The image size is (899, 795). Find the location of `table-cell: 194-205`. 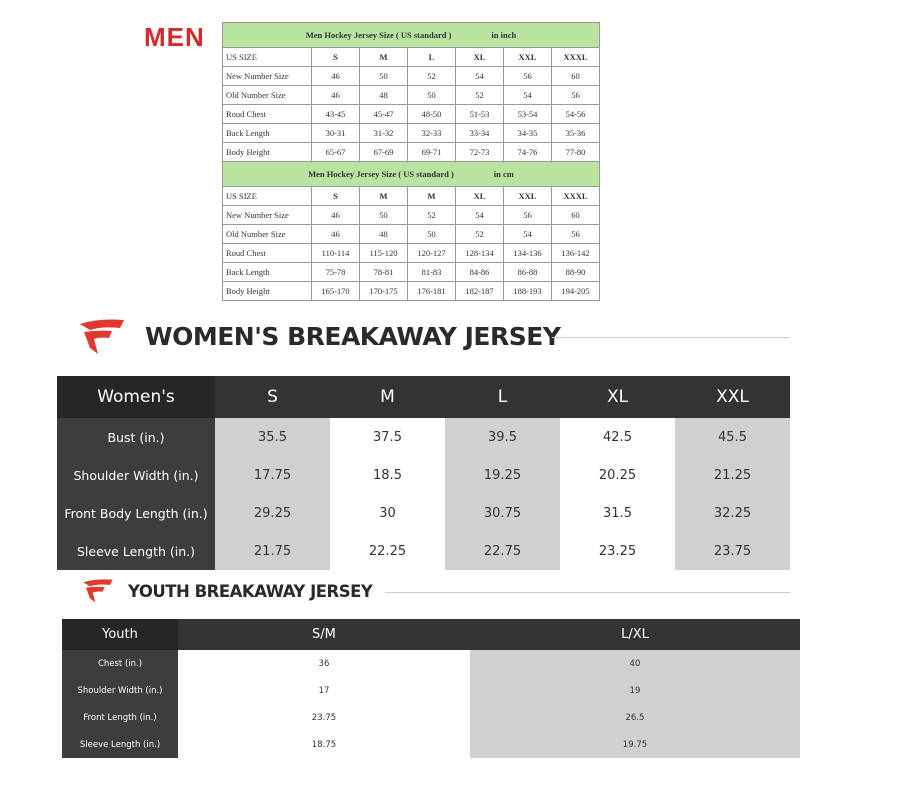

table-cell: 194-205 is located at coordinates (575, 291).